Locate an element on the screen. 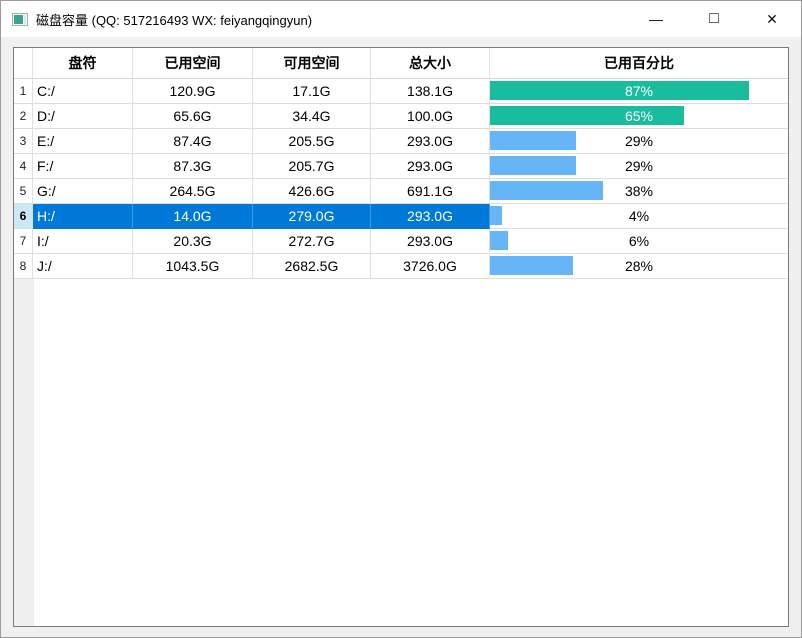 The width and height of the screenshot is (802, 638). app-icon-screen is located at coordinates (18, 19).